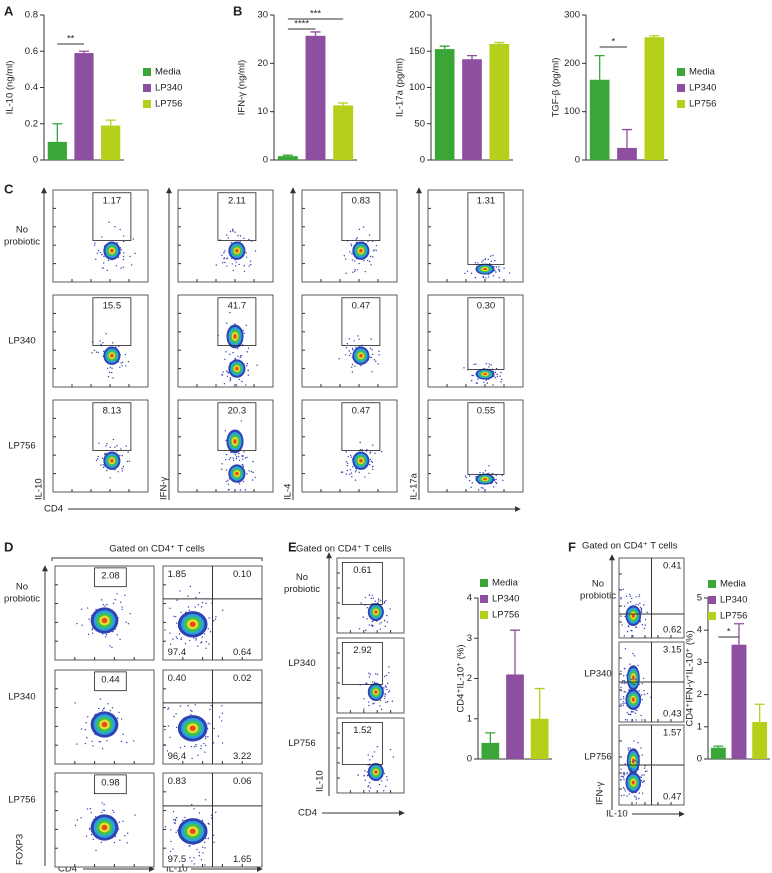 The height and width of the screenshot is (873, 772). What do you see at coordinates (699, 662) in the screenshot?
I see `y-tick-label: 3` at bounding box center [699, 662].